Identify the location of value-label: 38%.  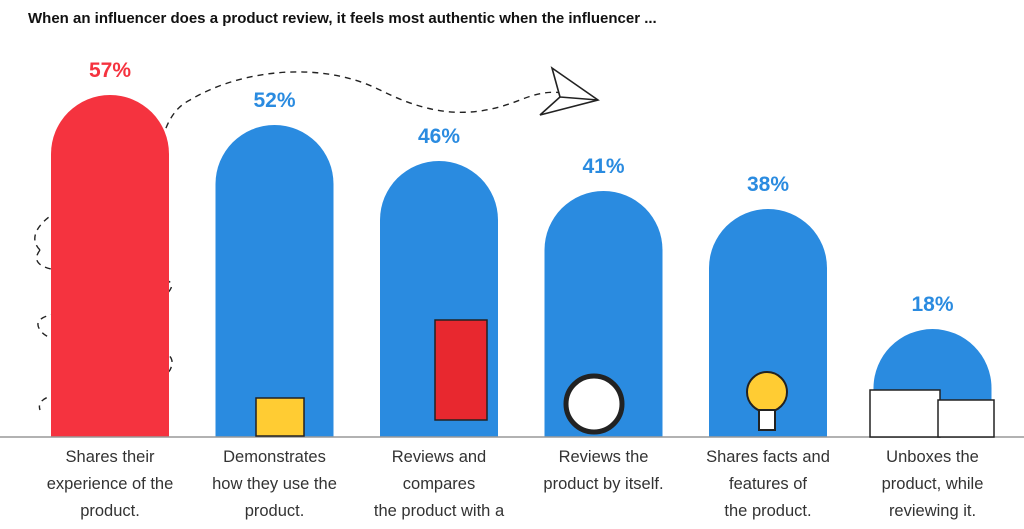
(768, 184).